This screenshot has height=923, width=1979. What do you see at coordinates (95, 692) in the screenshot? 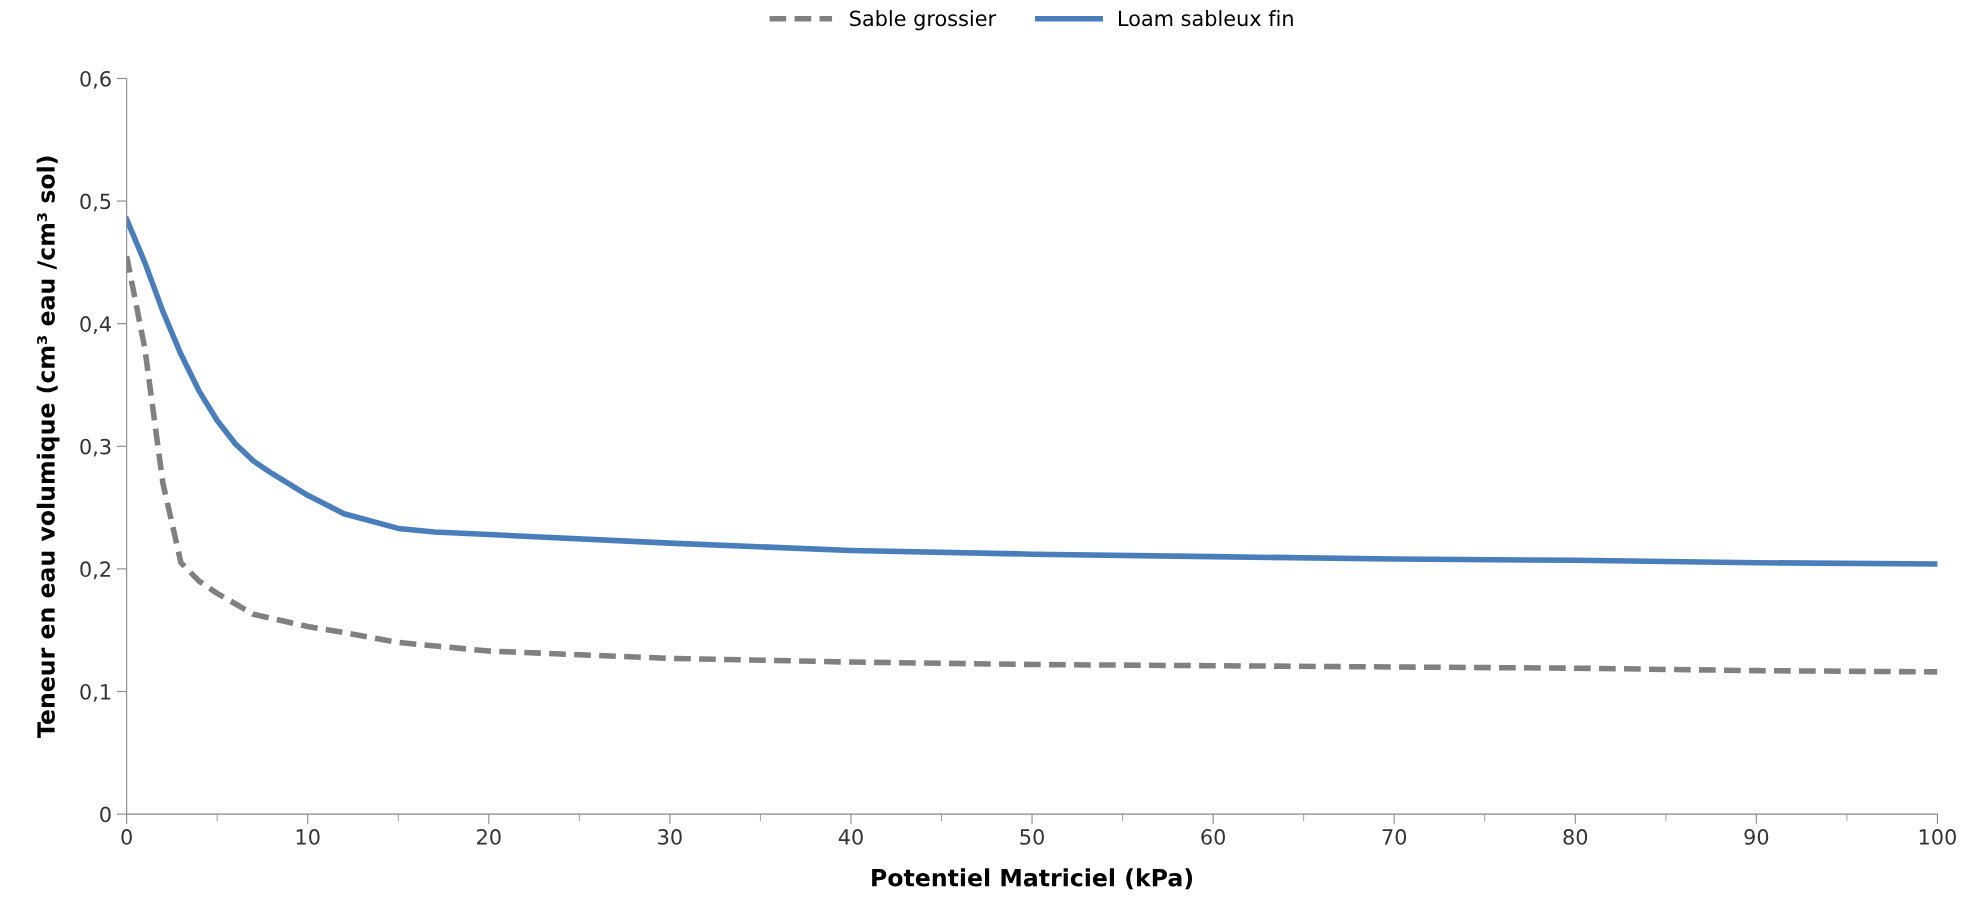
I see `y-tick-label: 0,1` at bounding box center [95, 692].